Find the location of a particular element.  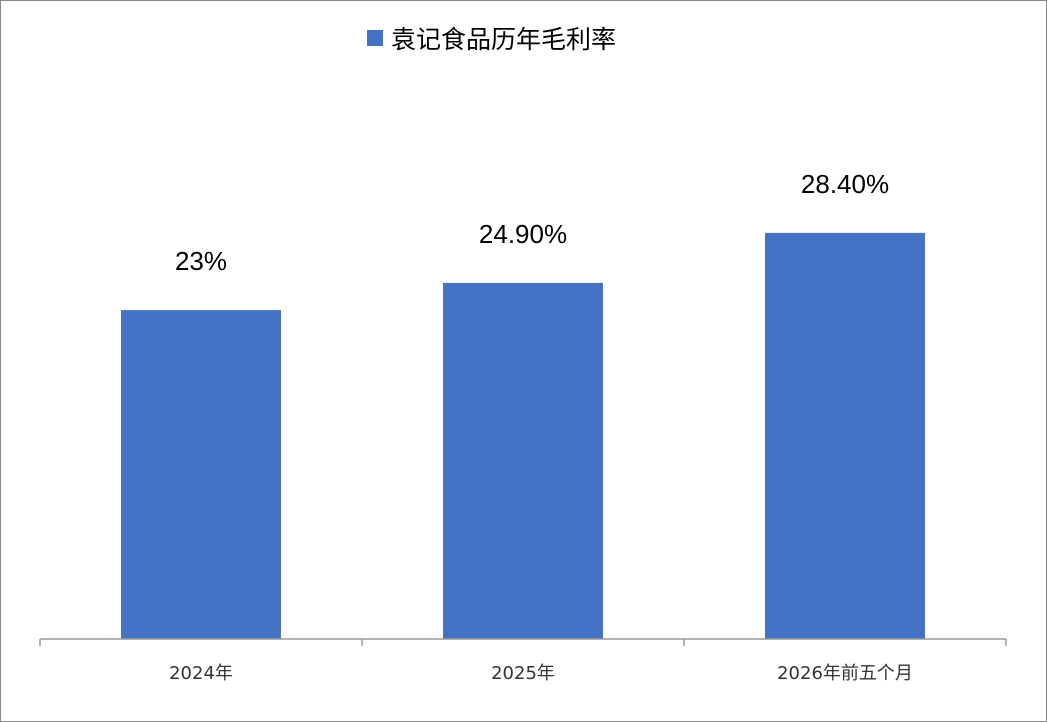

data-label: 28.40% is located at coordinates (845, 184).